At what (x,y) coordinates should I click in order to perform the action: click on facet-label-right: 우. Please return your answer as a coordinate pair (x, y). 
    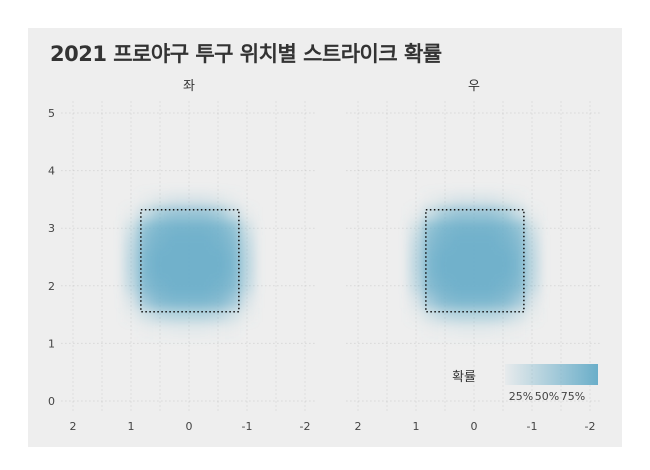
    Looking at the image, I should click on (474, 86).